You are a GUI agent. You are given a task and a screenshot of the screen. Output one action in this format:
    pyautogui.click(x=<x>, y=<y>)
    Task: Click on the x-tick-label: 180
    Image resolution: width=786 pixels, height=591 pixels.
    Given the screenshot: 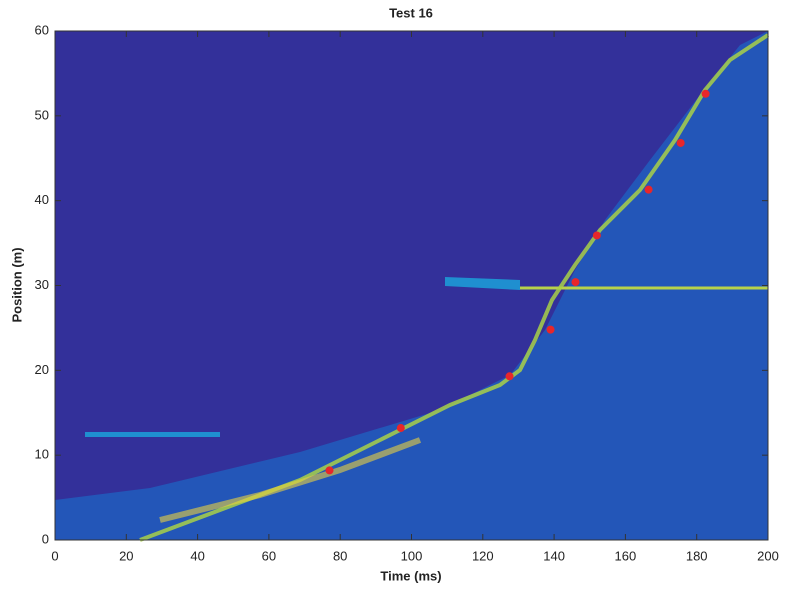 What is the action you would take?
    pyautogui.click(x=697, y=555)
    